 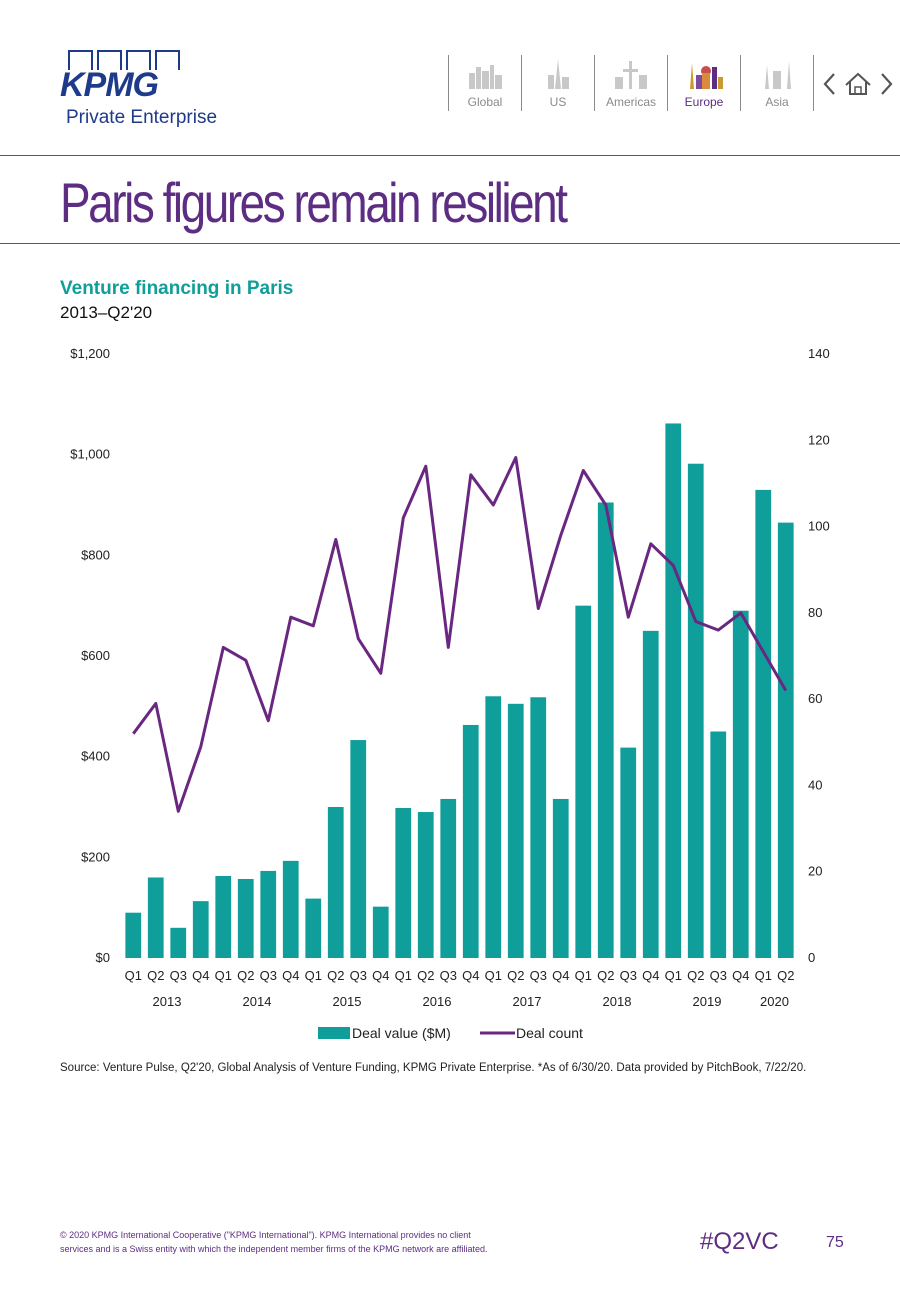 I want to click on americas-skyline-icon, so click(x=631, y=75).